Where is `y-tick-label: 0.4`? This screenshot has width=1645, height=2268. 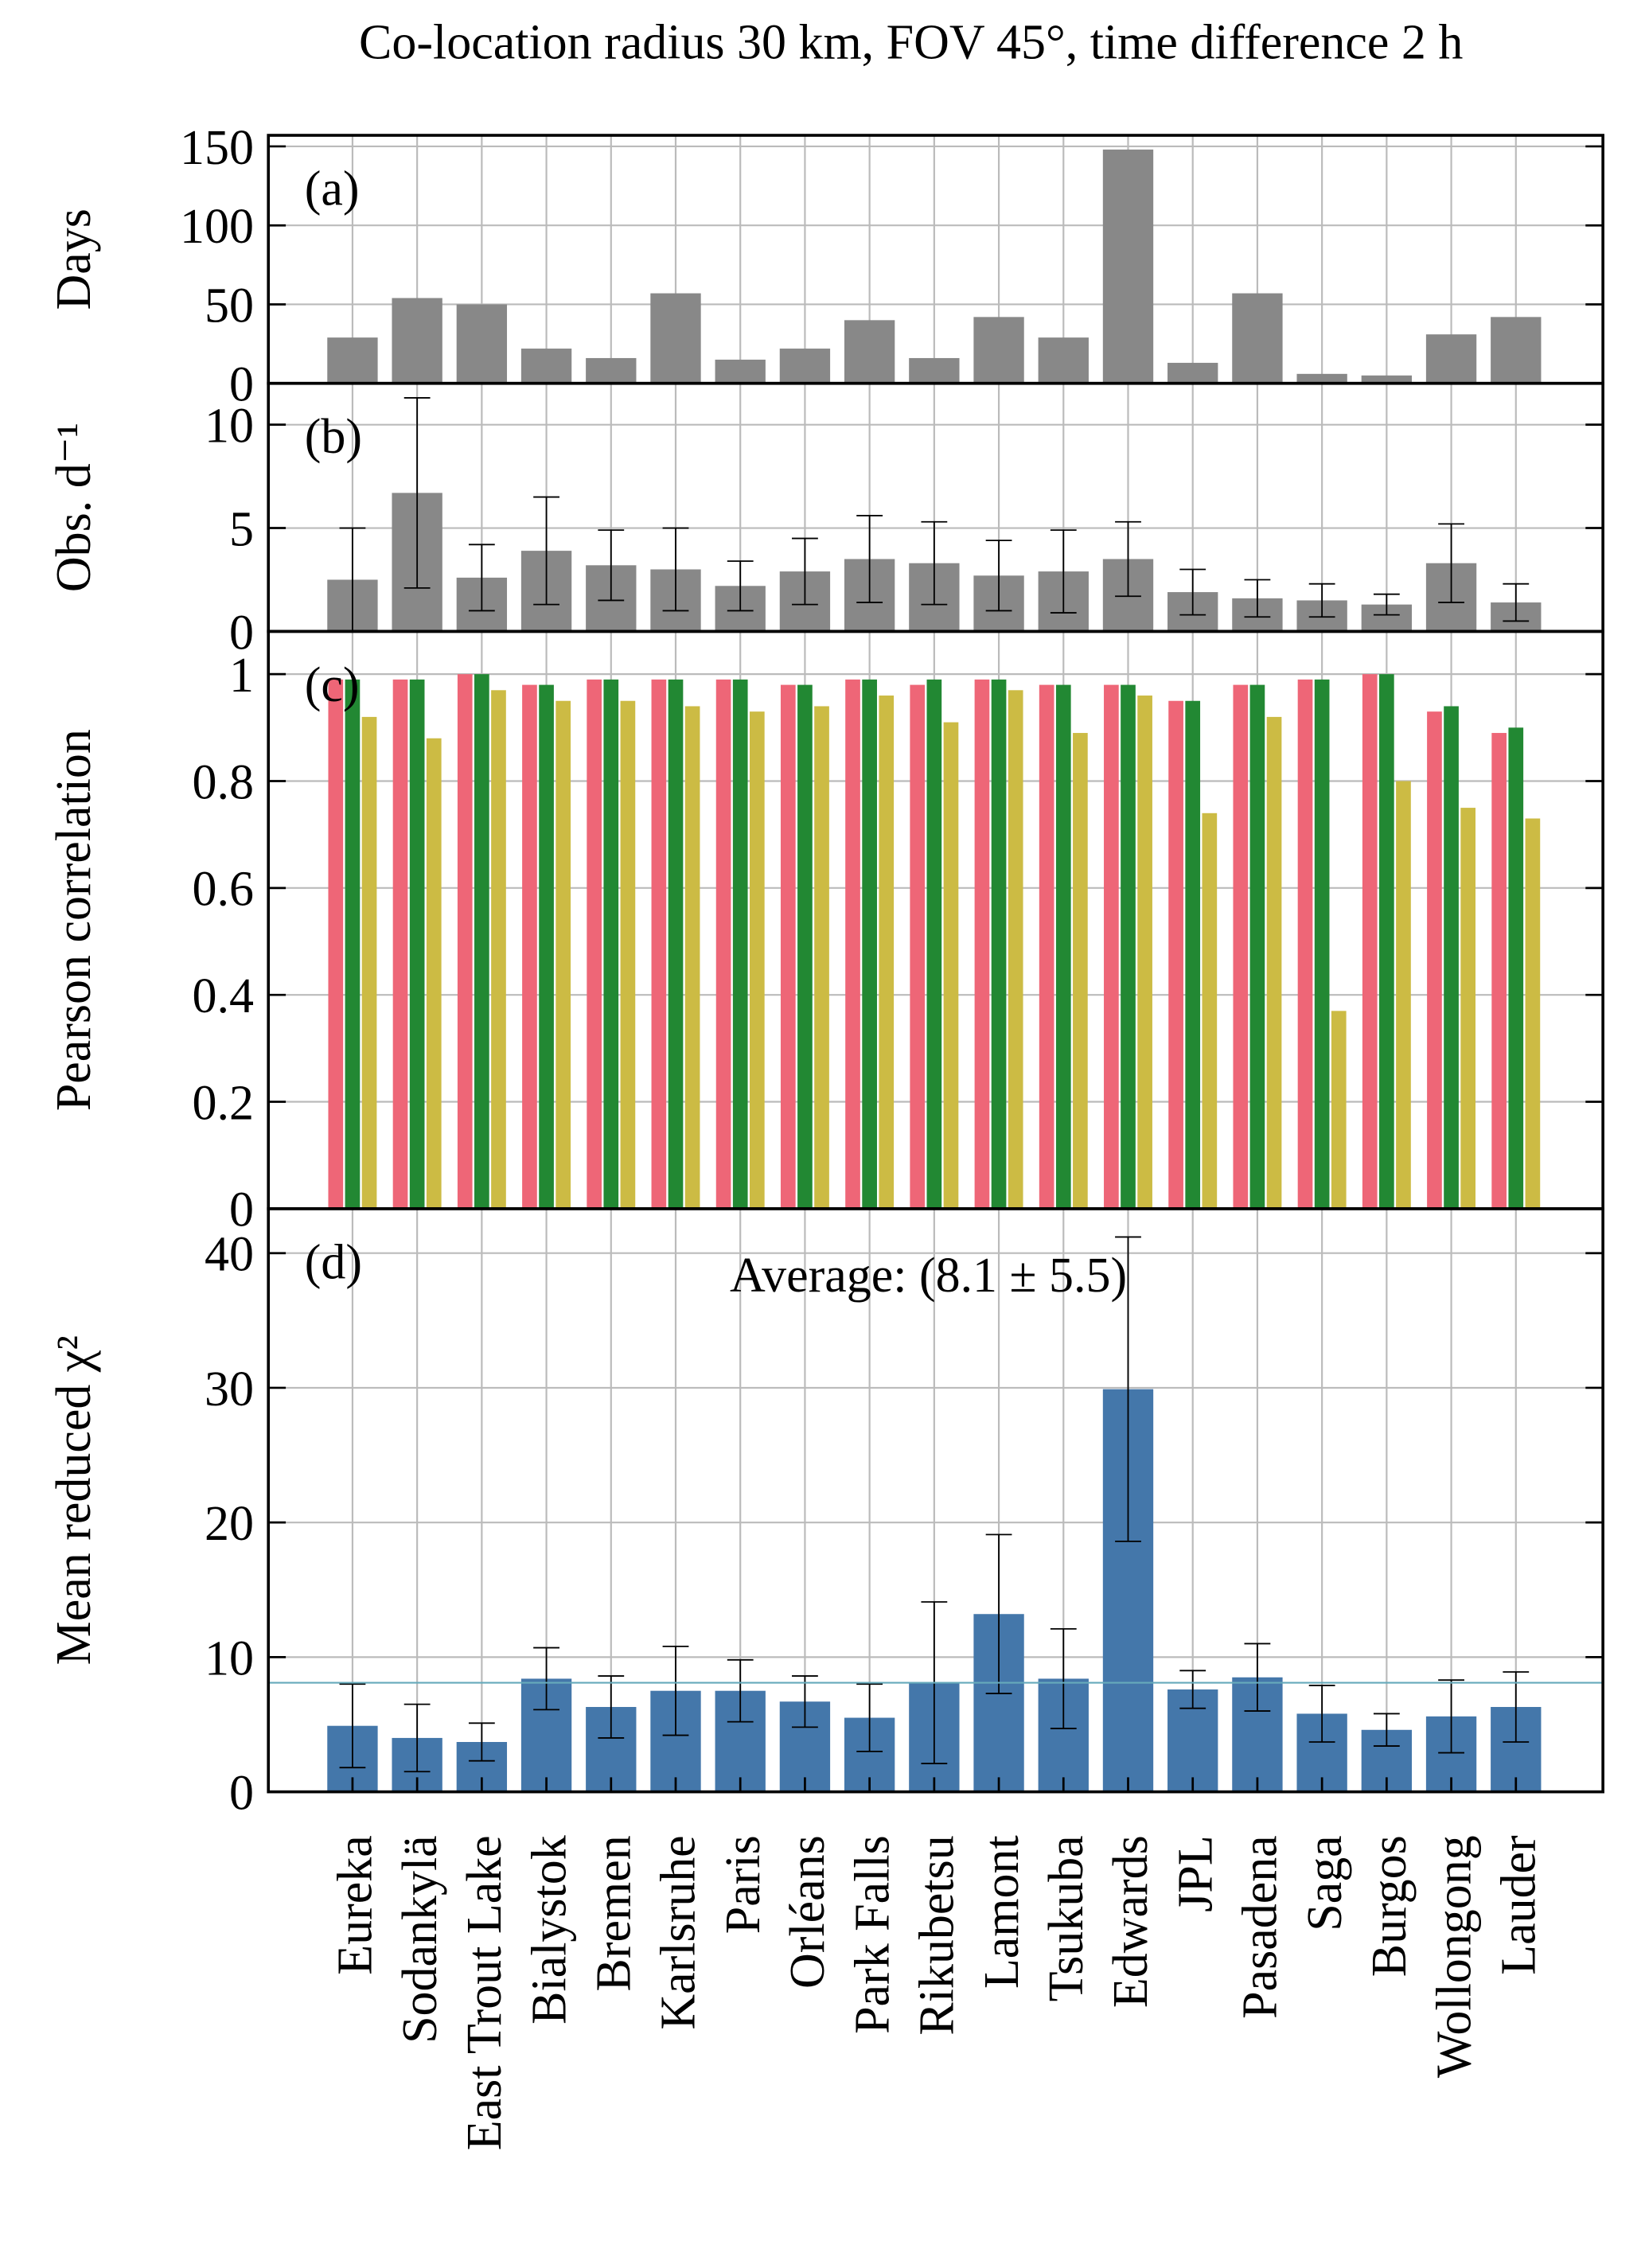
y-tick-label: 0.4 is located at coordinates (223, 996).